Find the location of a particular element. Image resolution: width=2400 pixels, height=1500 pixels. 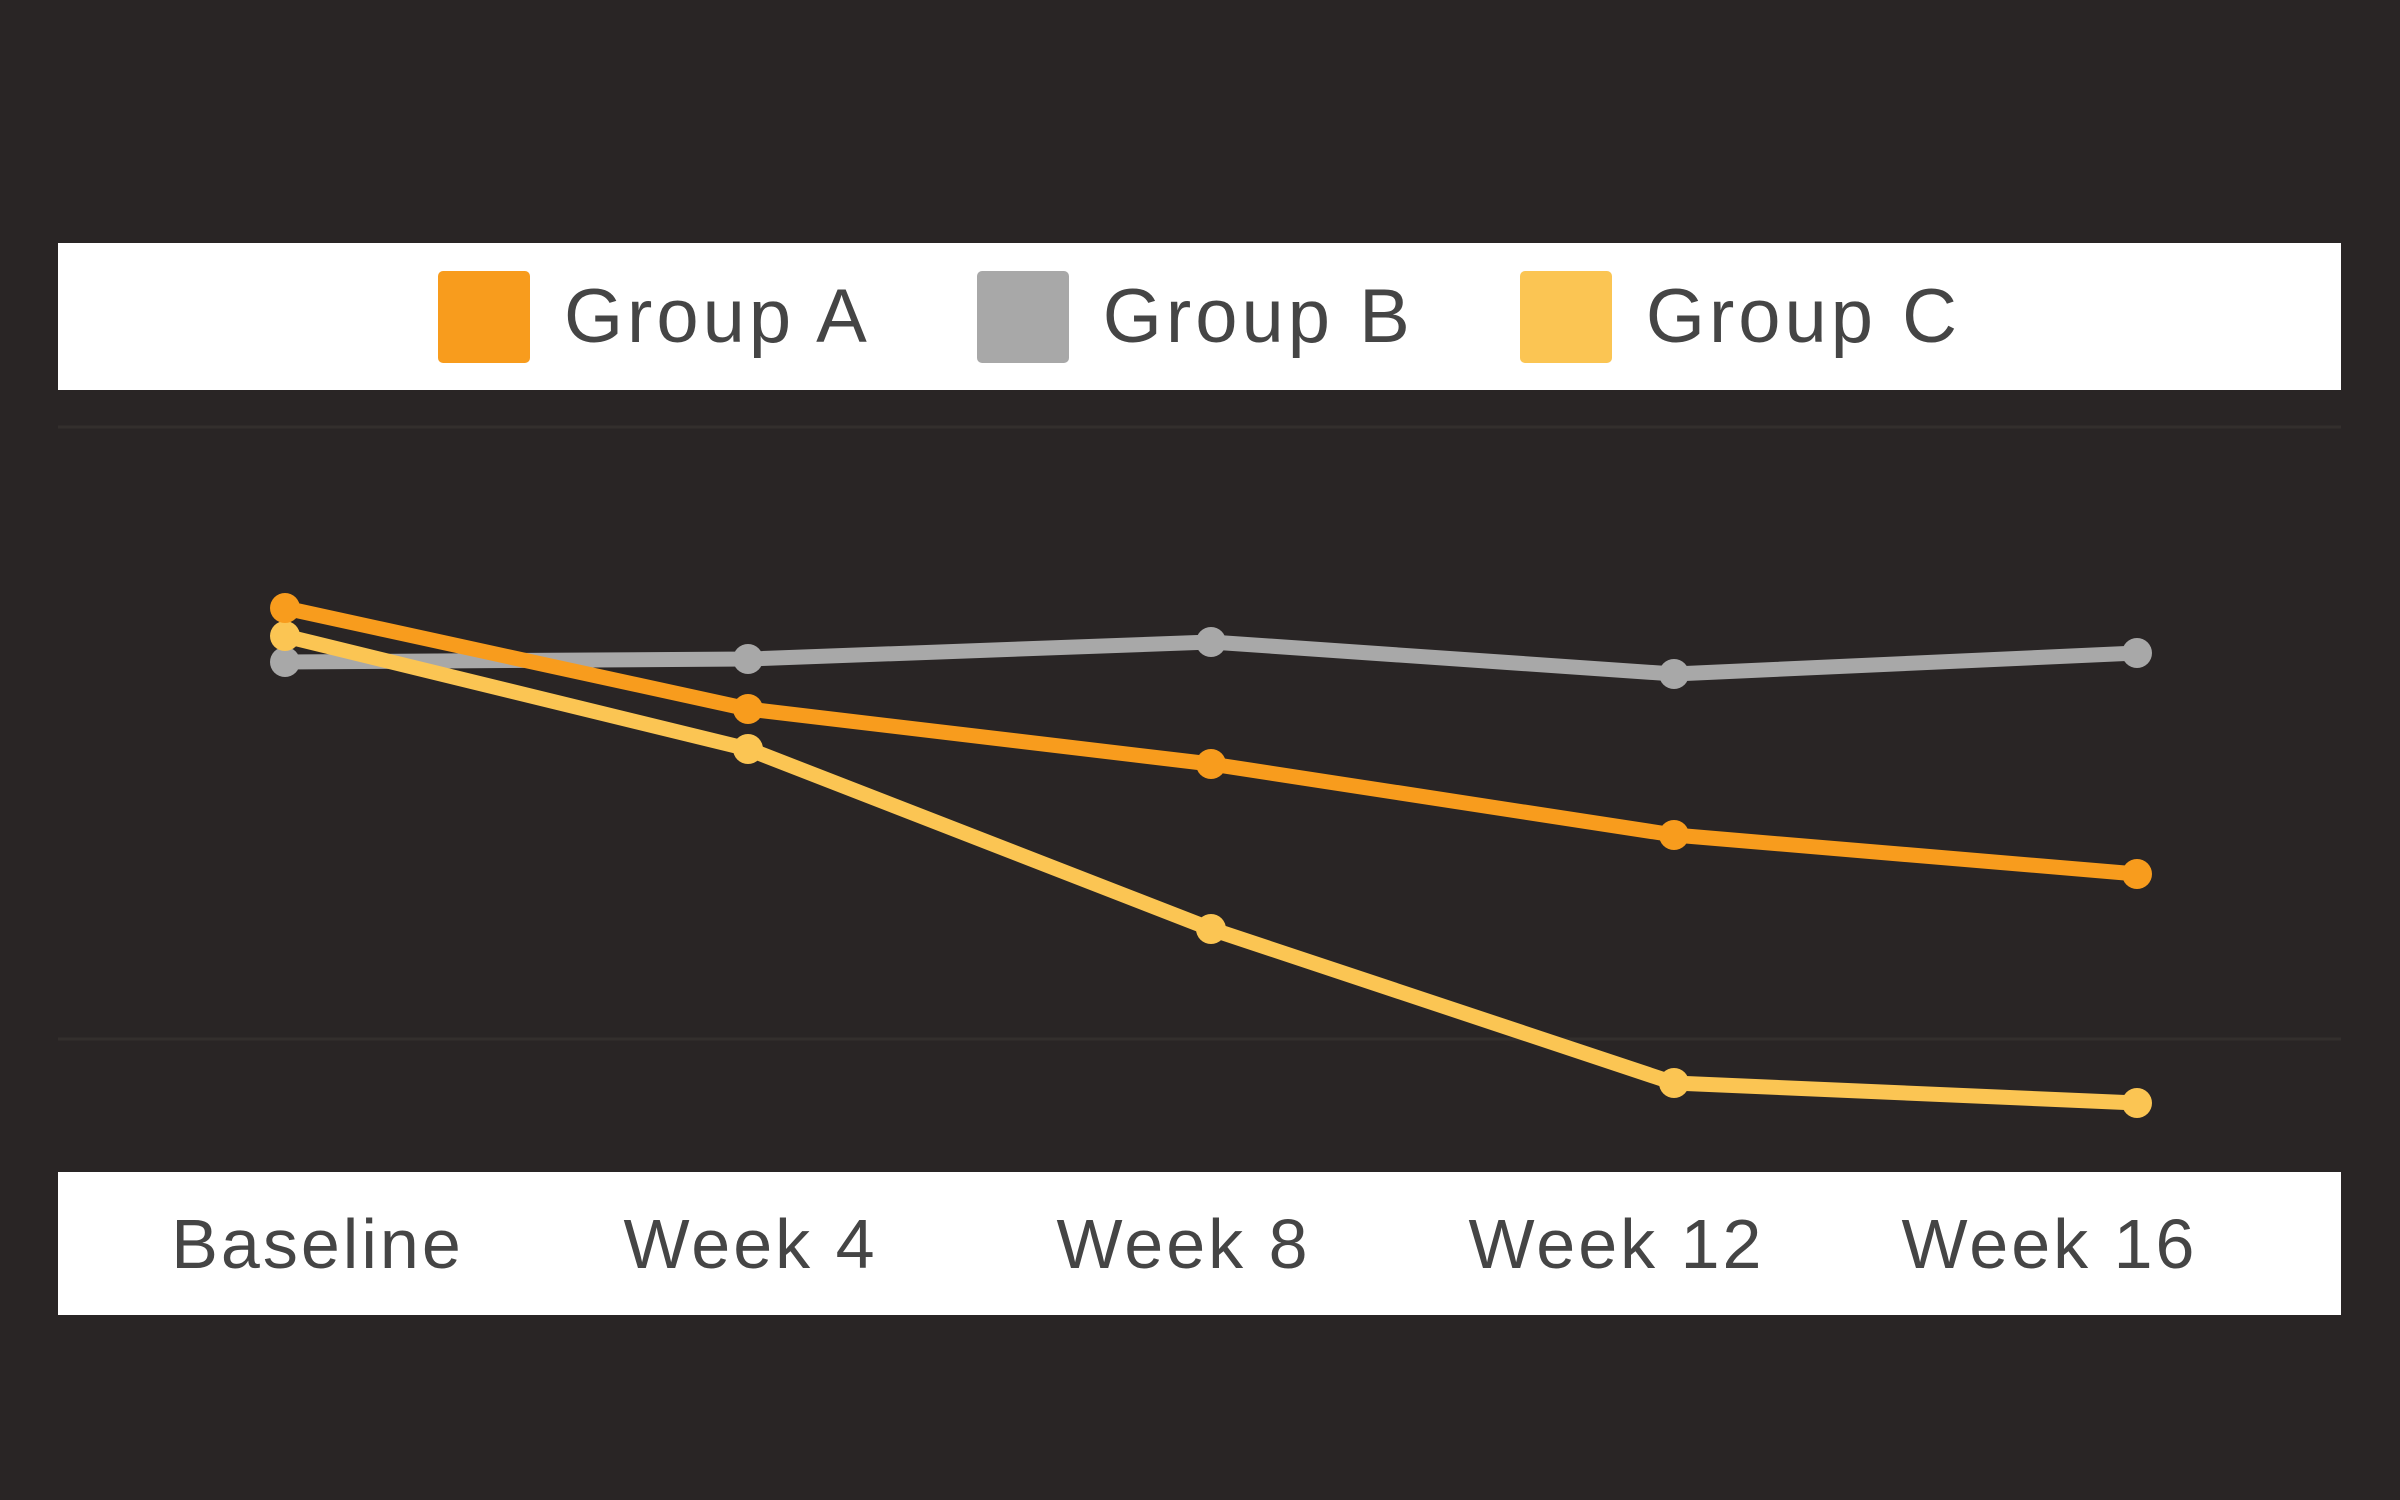

legend-item-group-b: Group B is located at coordinates (1195, 316).